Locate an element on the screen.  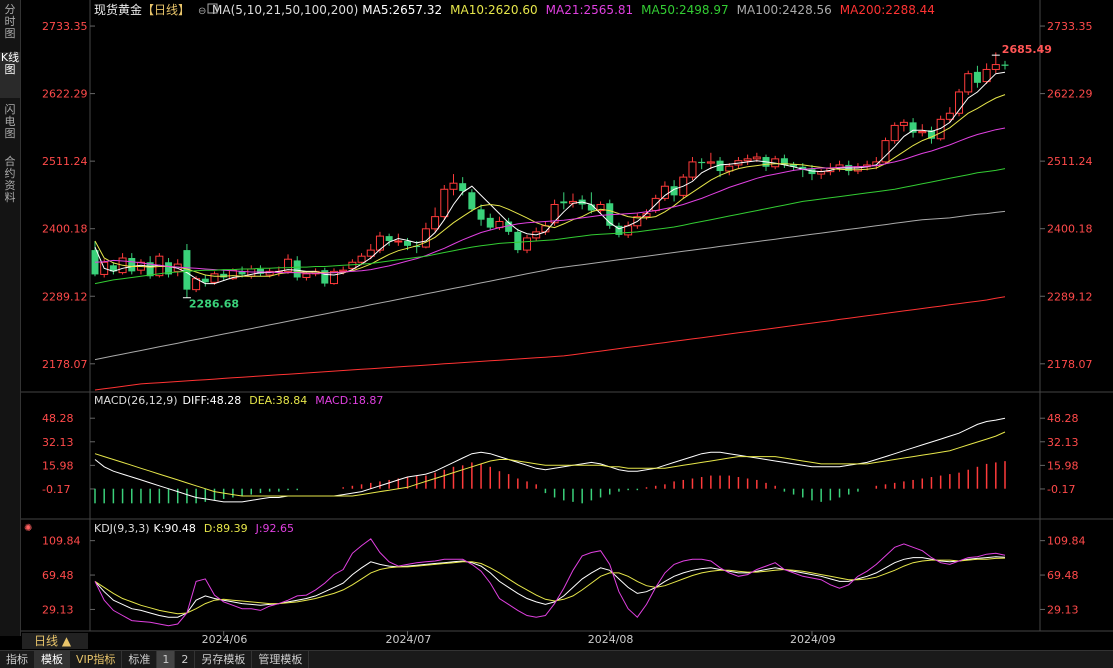
tab-flash: 闪电图 is located at coordinates (10, 126).